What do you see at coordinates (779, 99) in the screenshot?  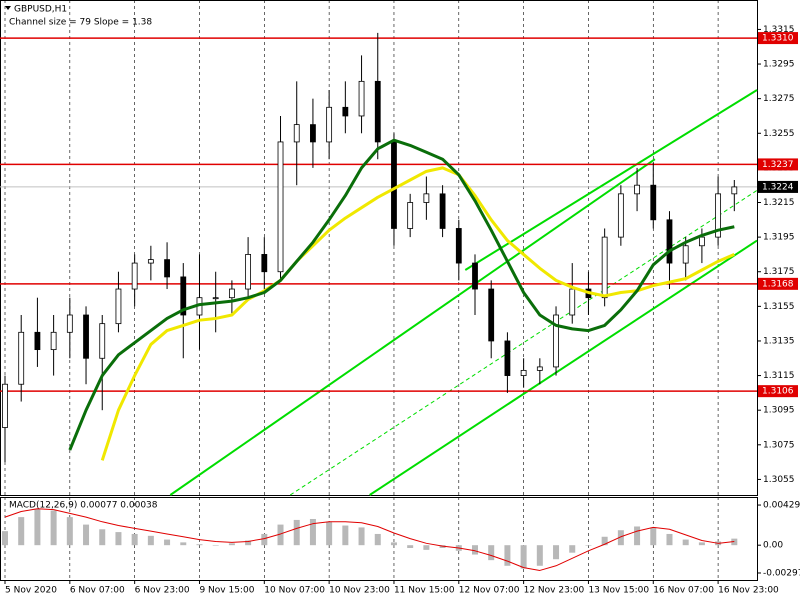 I see `y-tick-label: 1.3275` at bounding box center [779, 99].